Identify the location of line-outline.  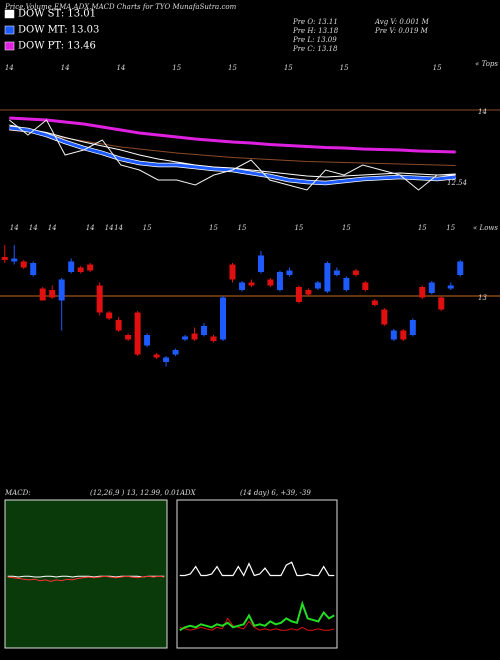
(232, 155).